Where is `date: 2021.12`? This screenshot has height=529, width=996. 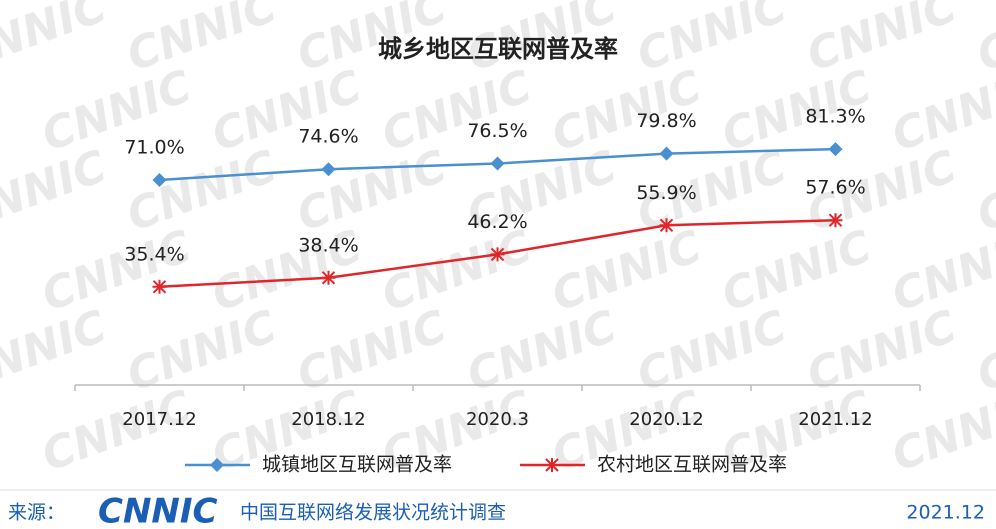 date: 2021.12 is located at coordinates (945, 513).